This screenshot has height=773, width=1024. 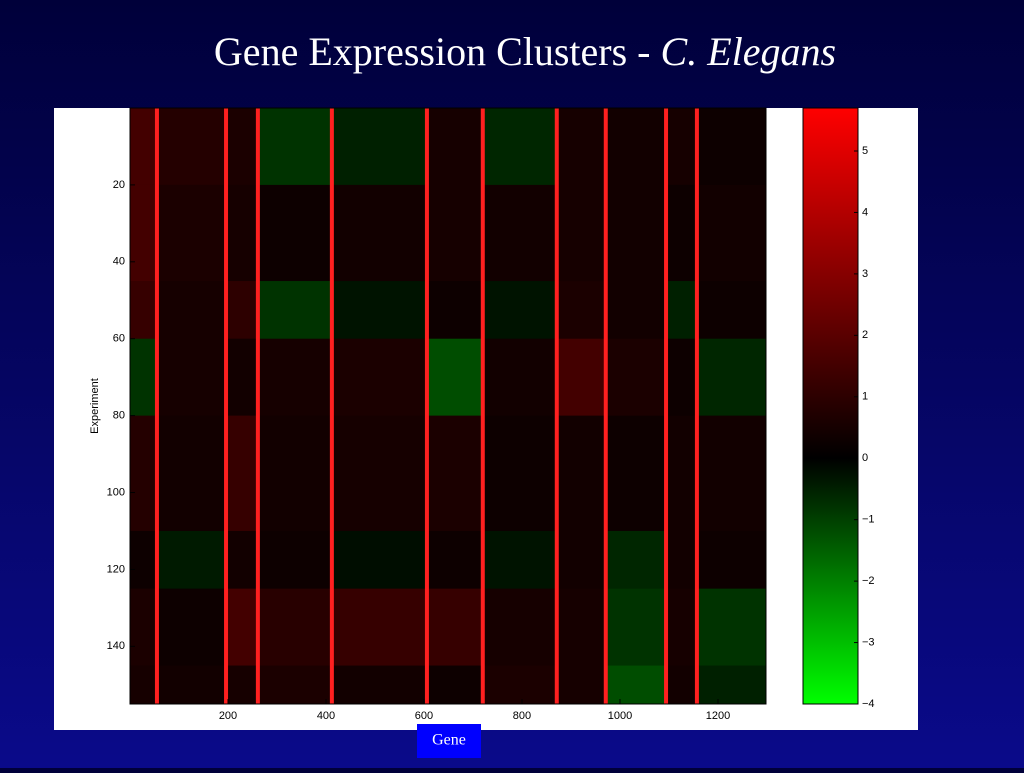 I want to click on colorbar-tick-label: 0, so click(x=865, y=458).